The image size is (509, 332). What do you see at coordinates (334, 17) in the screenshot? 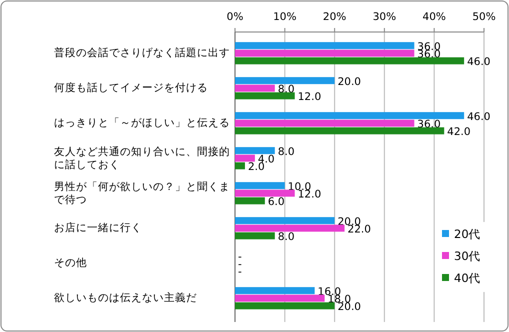
I see `x-tick-label: 20%` at bounding box center [334, 17].